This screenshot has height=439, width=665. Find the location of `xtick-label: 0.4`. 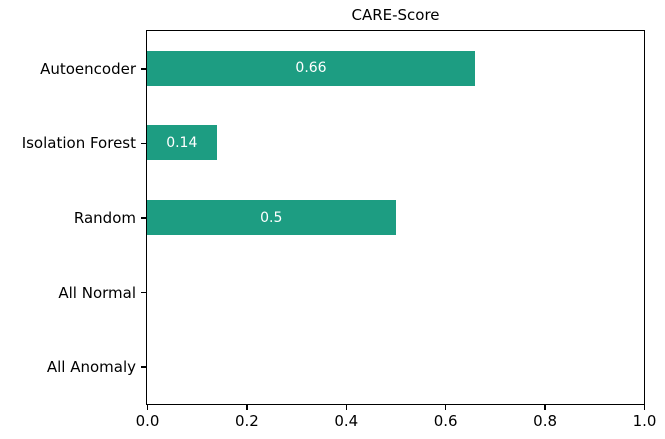

xtick-label: 0.4 is located at coordinates (346, 421).